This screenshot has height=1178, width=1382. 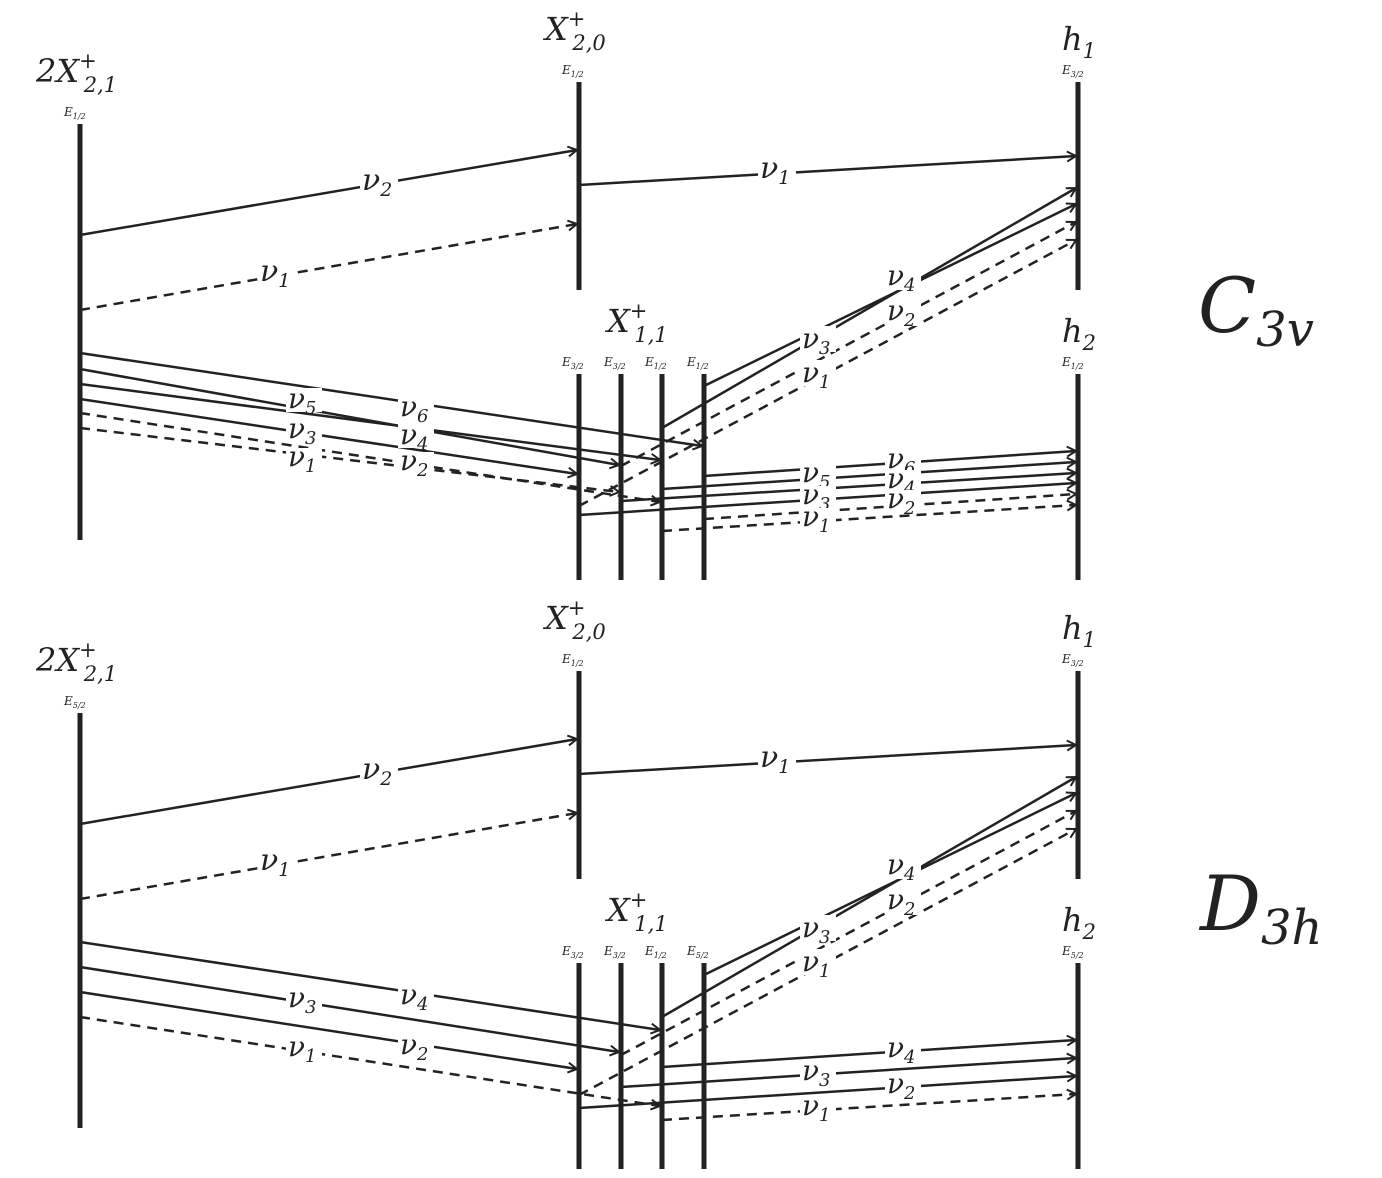 I want to click on group-label-c3v: C3v, so click(x=1256, y=309).